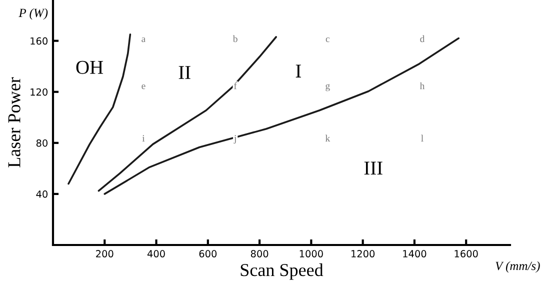 The width and height of the screenshot is (543, 285). I want to click on x-tick-label: 1600, so click(466, 254).